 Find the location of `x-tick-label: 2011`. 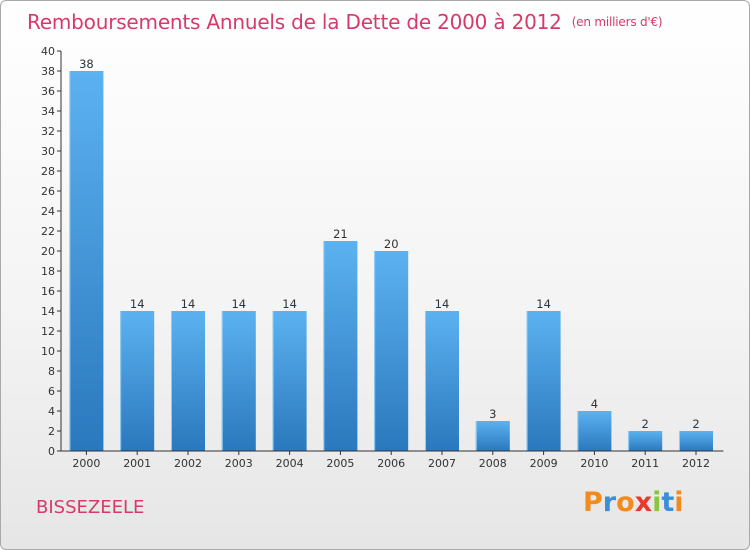

x-tick-label: 2011 is located at coordinates (645, 463).